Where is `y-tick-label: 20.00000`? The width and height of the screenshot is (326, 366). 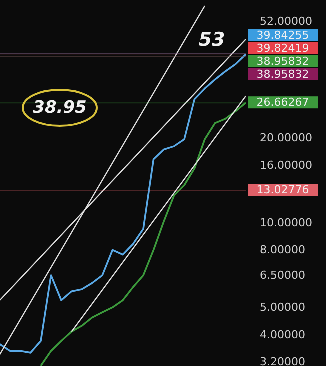
y-tick-label: 20.00000 is located at coordinates (286, 138).